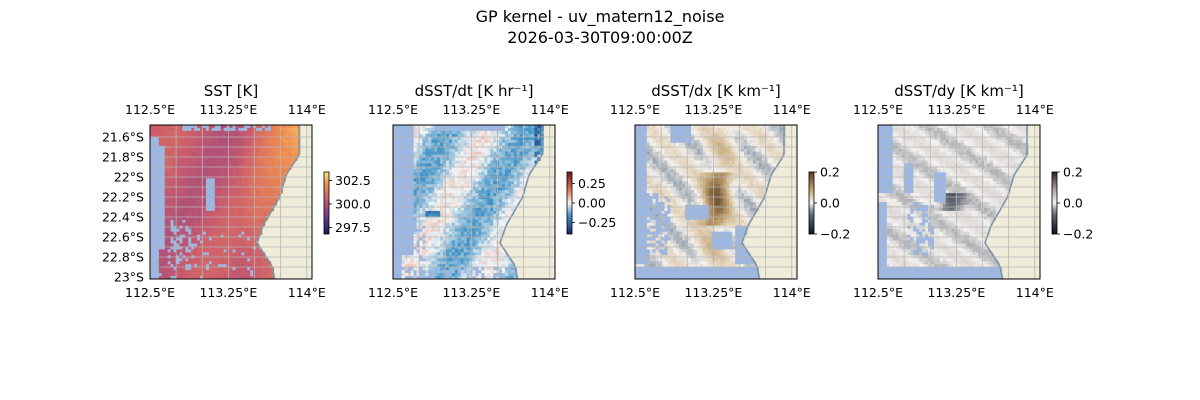 Image resolution: width=1200 pixels, height=400 pixels. I want to click on lat-tick-label: 22.8°S, so click(123, 257).